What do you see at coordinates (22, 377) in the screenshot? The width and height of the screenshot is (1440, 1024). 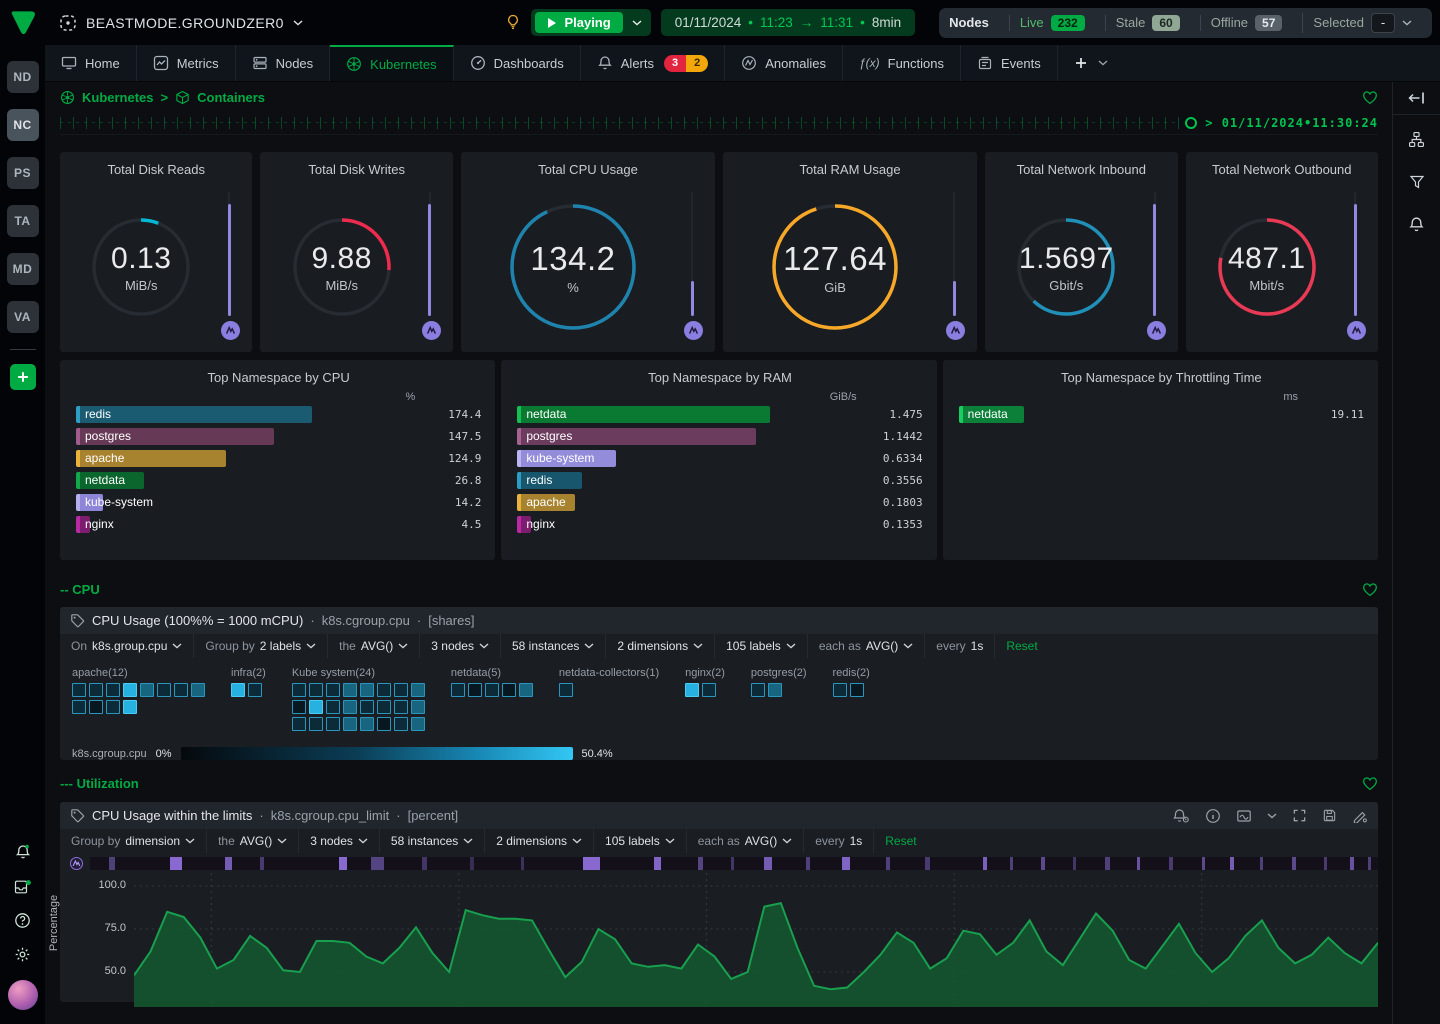 I see `add-space-button` at bounding box center [22, 377].